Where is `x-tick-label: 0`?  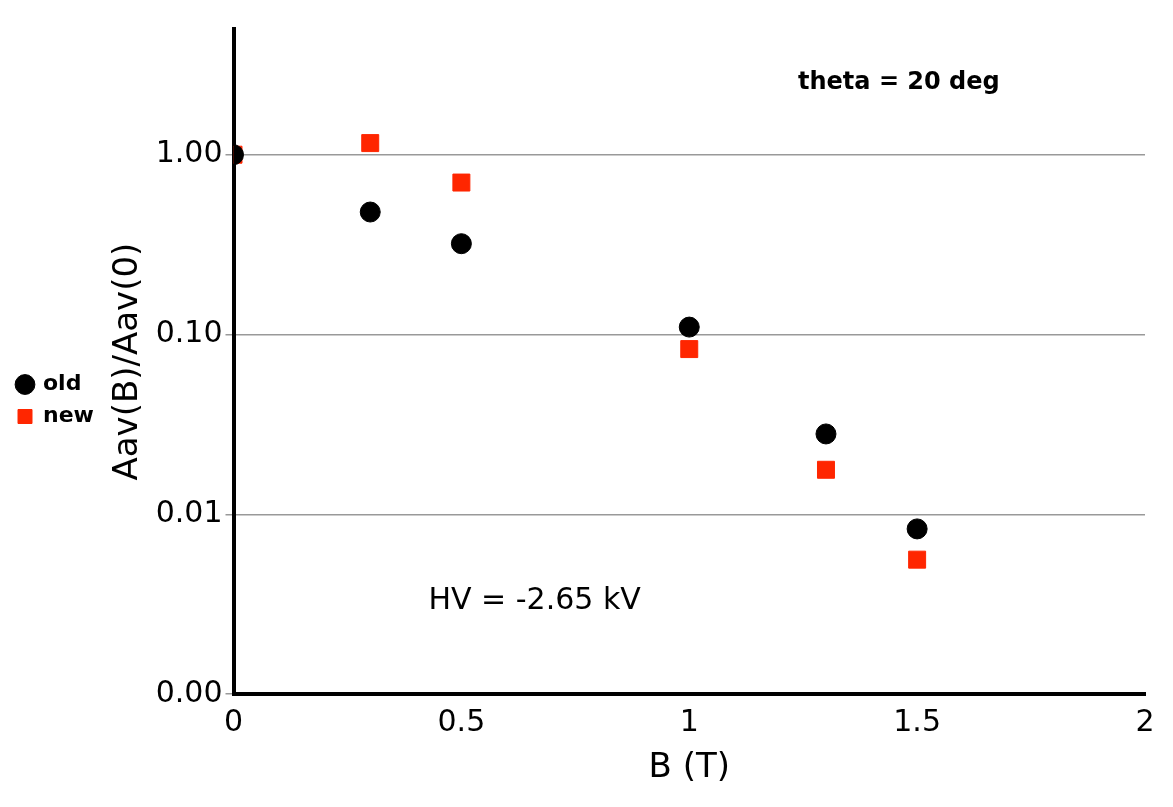 x-tick-label: 0 is located at coordinates (233, 720).